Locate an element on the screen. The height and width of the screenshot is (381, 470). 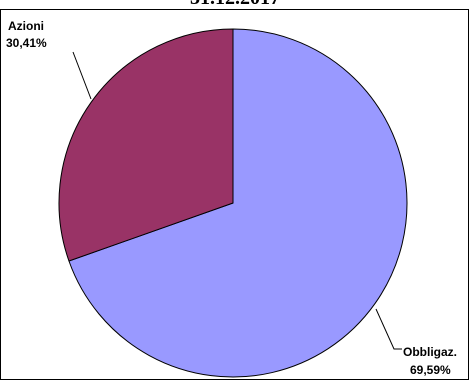
leader-line-obbligaz is located at coordinates (388, 329).